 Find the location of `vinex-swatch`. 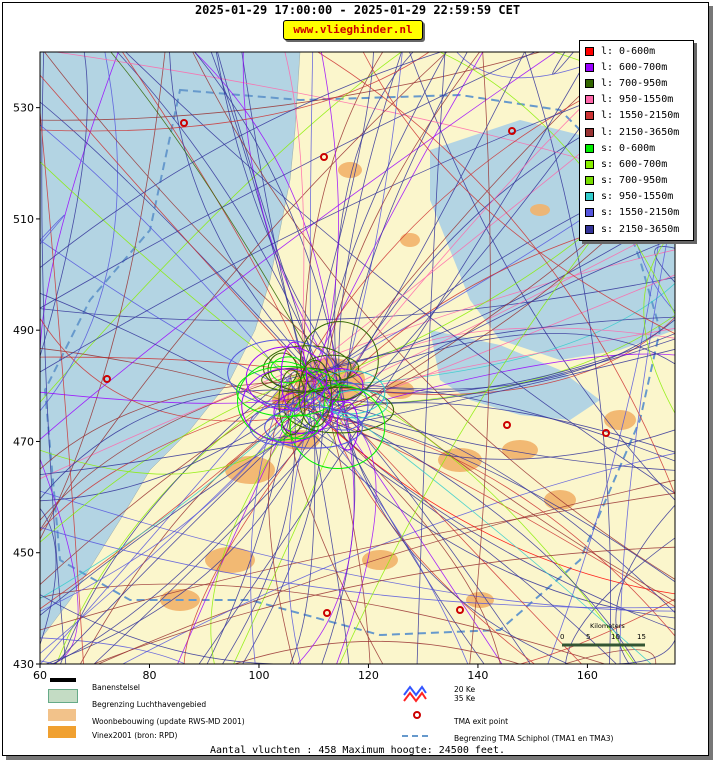

vinex-swatch is located at coordinates (62, 732).